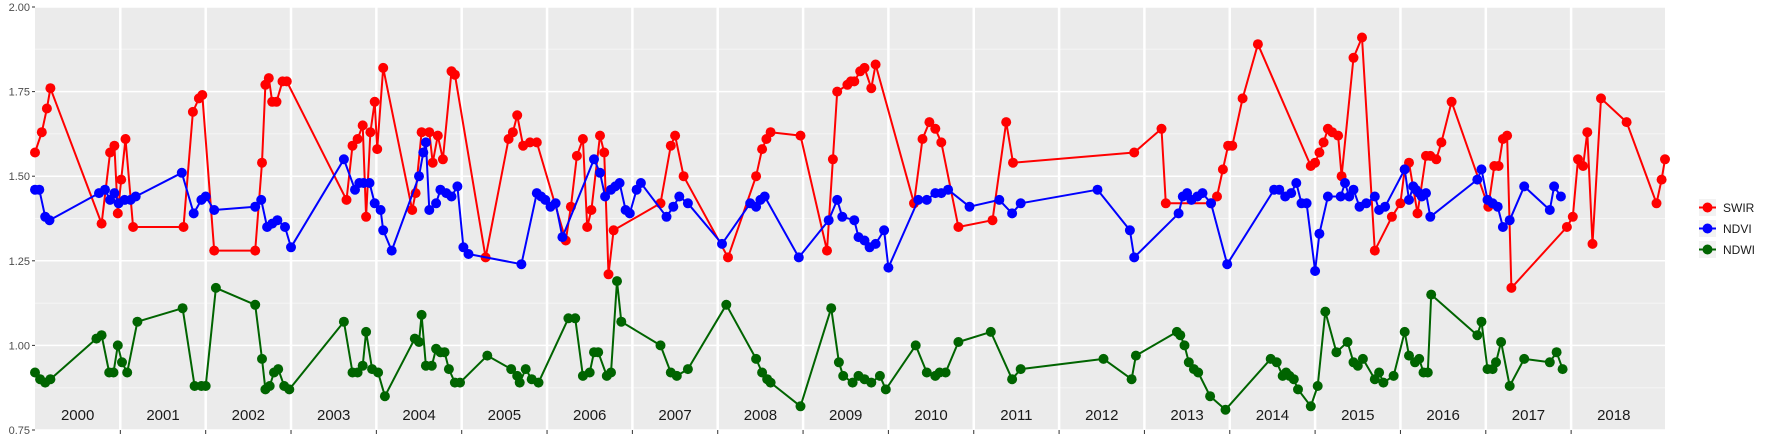  Describe the element at coordinates (674, 415) in the screenshot. I see `year-label: 2007` at that location.